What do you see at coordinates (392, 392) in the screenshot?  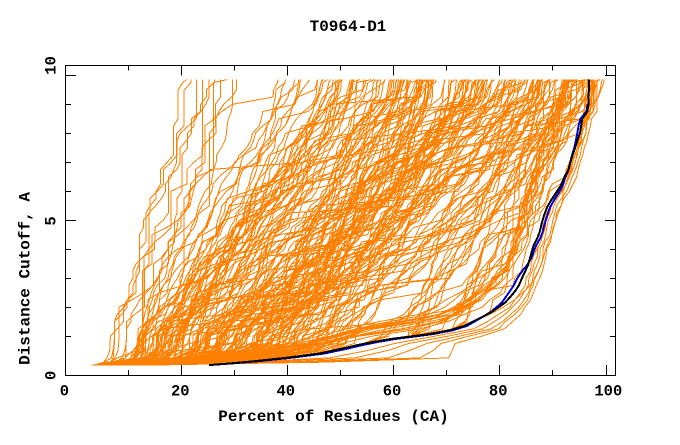 I see `svg-text: 60` at bounding box center [392, 392].